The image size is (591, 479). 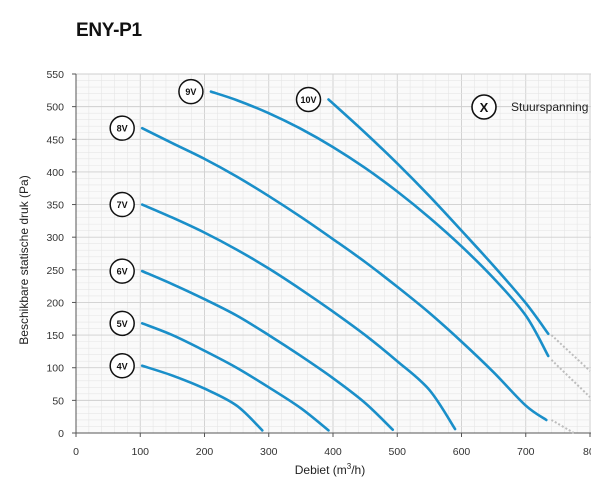 What do you see at coordinates (55, 75) in the screenshot?
I see `y-tick-label: 550` at bounding box center [55, 75].